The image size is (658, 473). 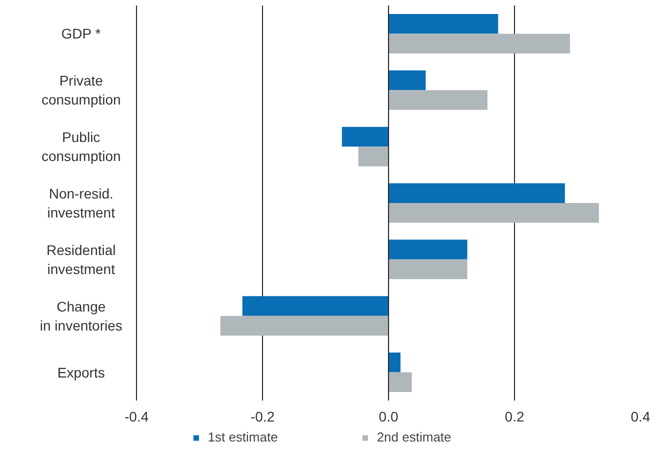 I want to click on y-tick-label: Change in inventories, so click(x=81, y=316).